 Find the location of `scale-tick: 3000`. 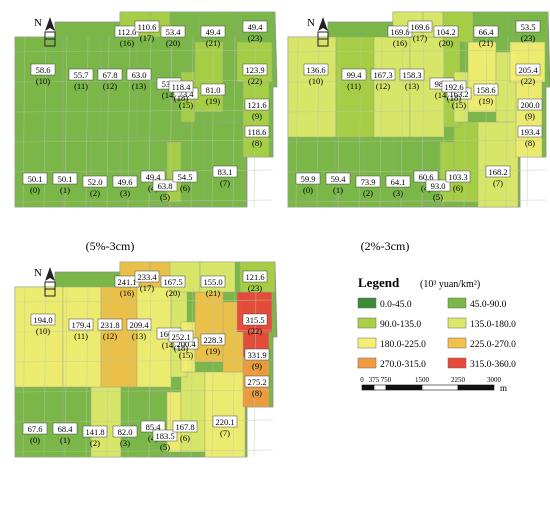

scale-tick: 3000 is located at coordinates (494, 380).